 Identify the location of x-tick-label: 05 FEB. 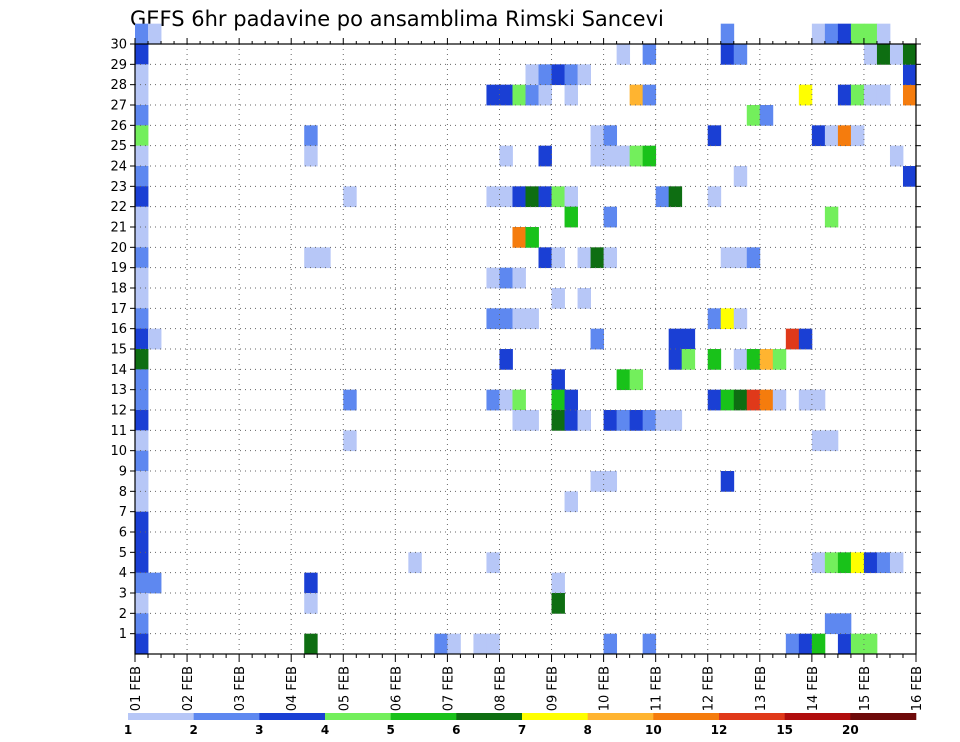
(344, 688).